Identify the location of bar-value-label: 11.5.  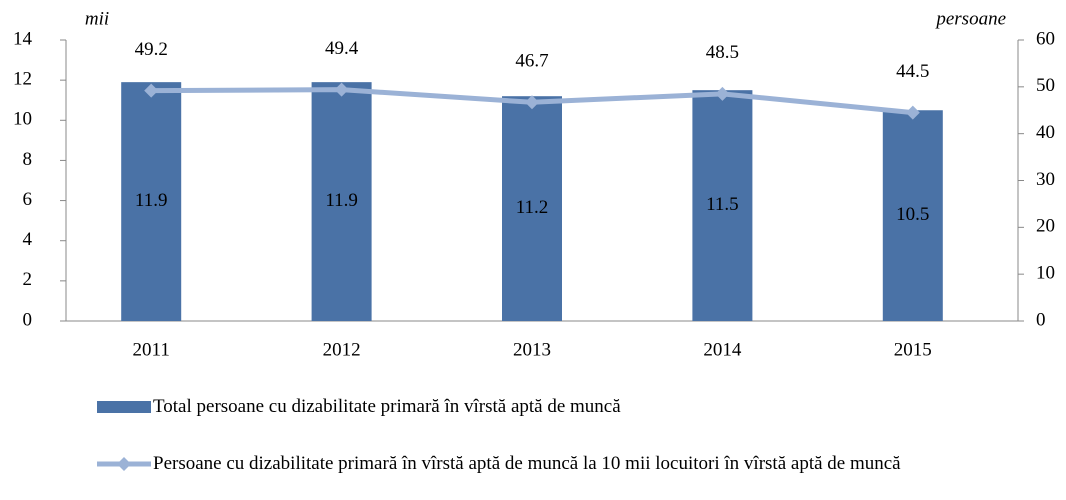
(722, 204).